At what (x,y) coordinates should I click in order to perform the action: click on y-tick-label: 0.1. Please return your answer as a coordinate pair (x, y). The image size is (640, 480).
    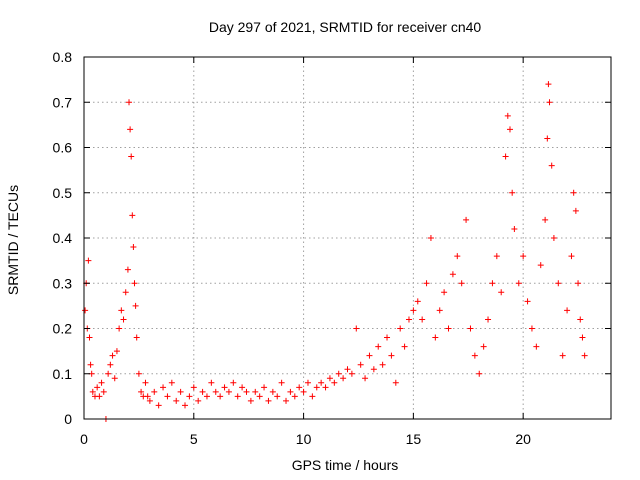
    Looking at the image, I should click on (63, 374).